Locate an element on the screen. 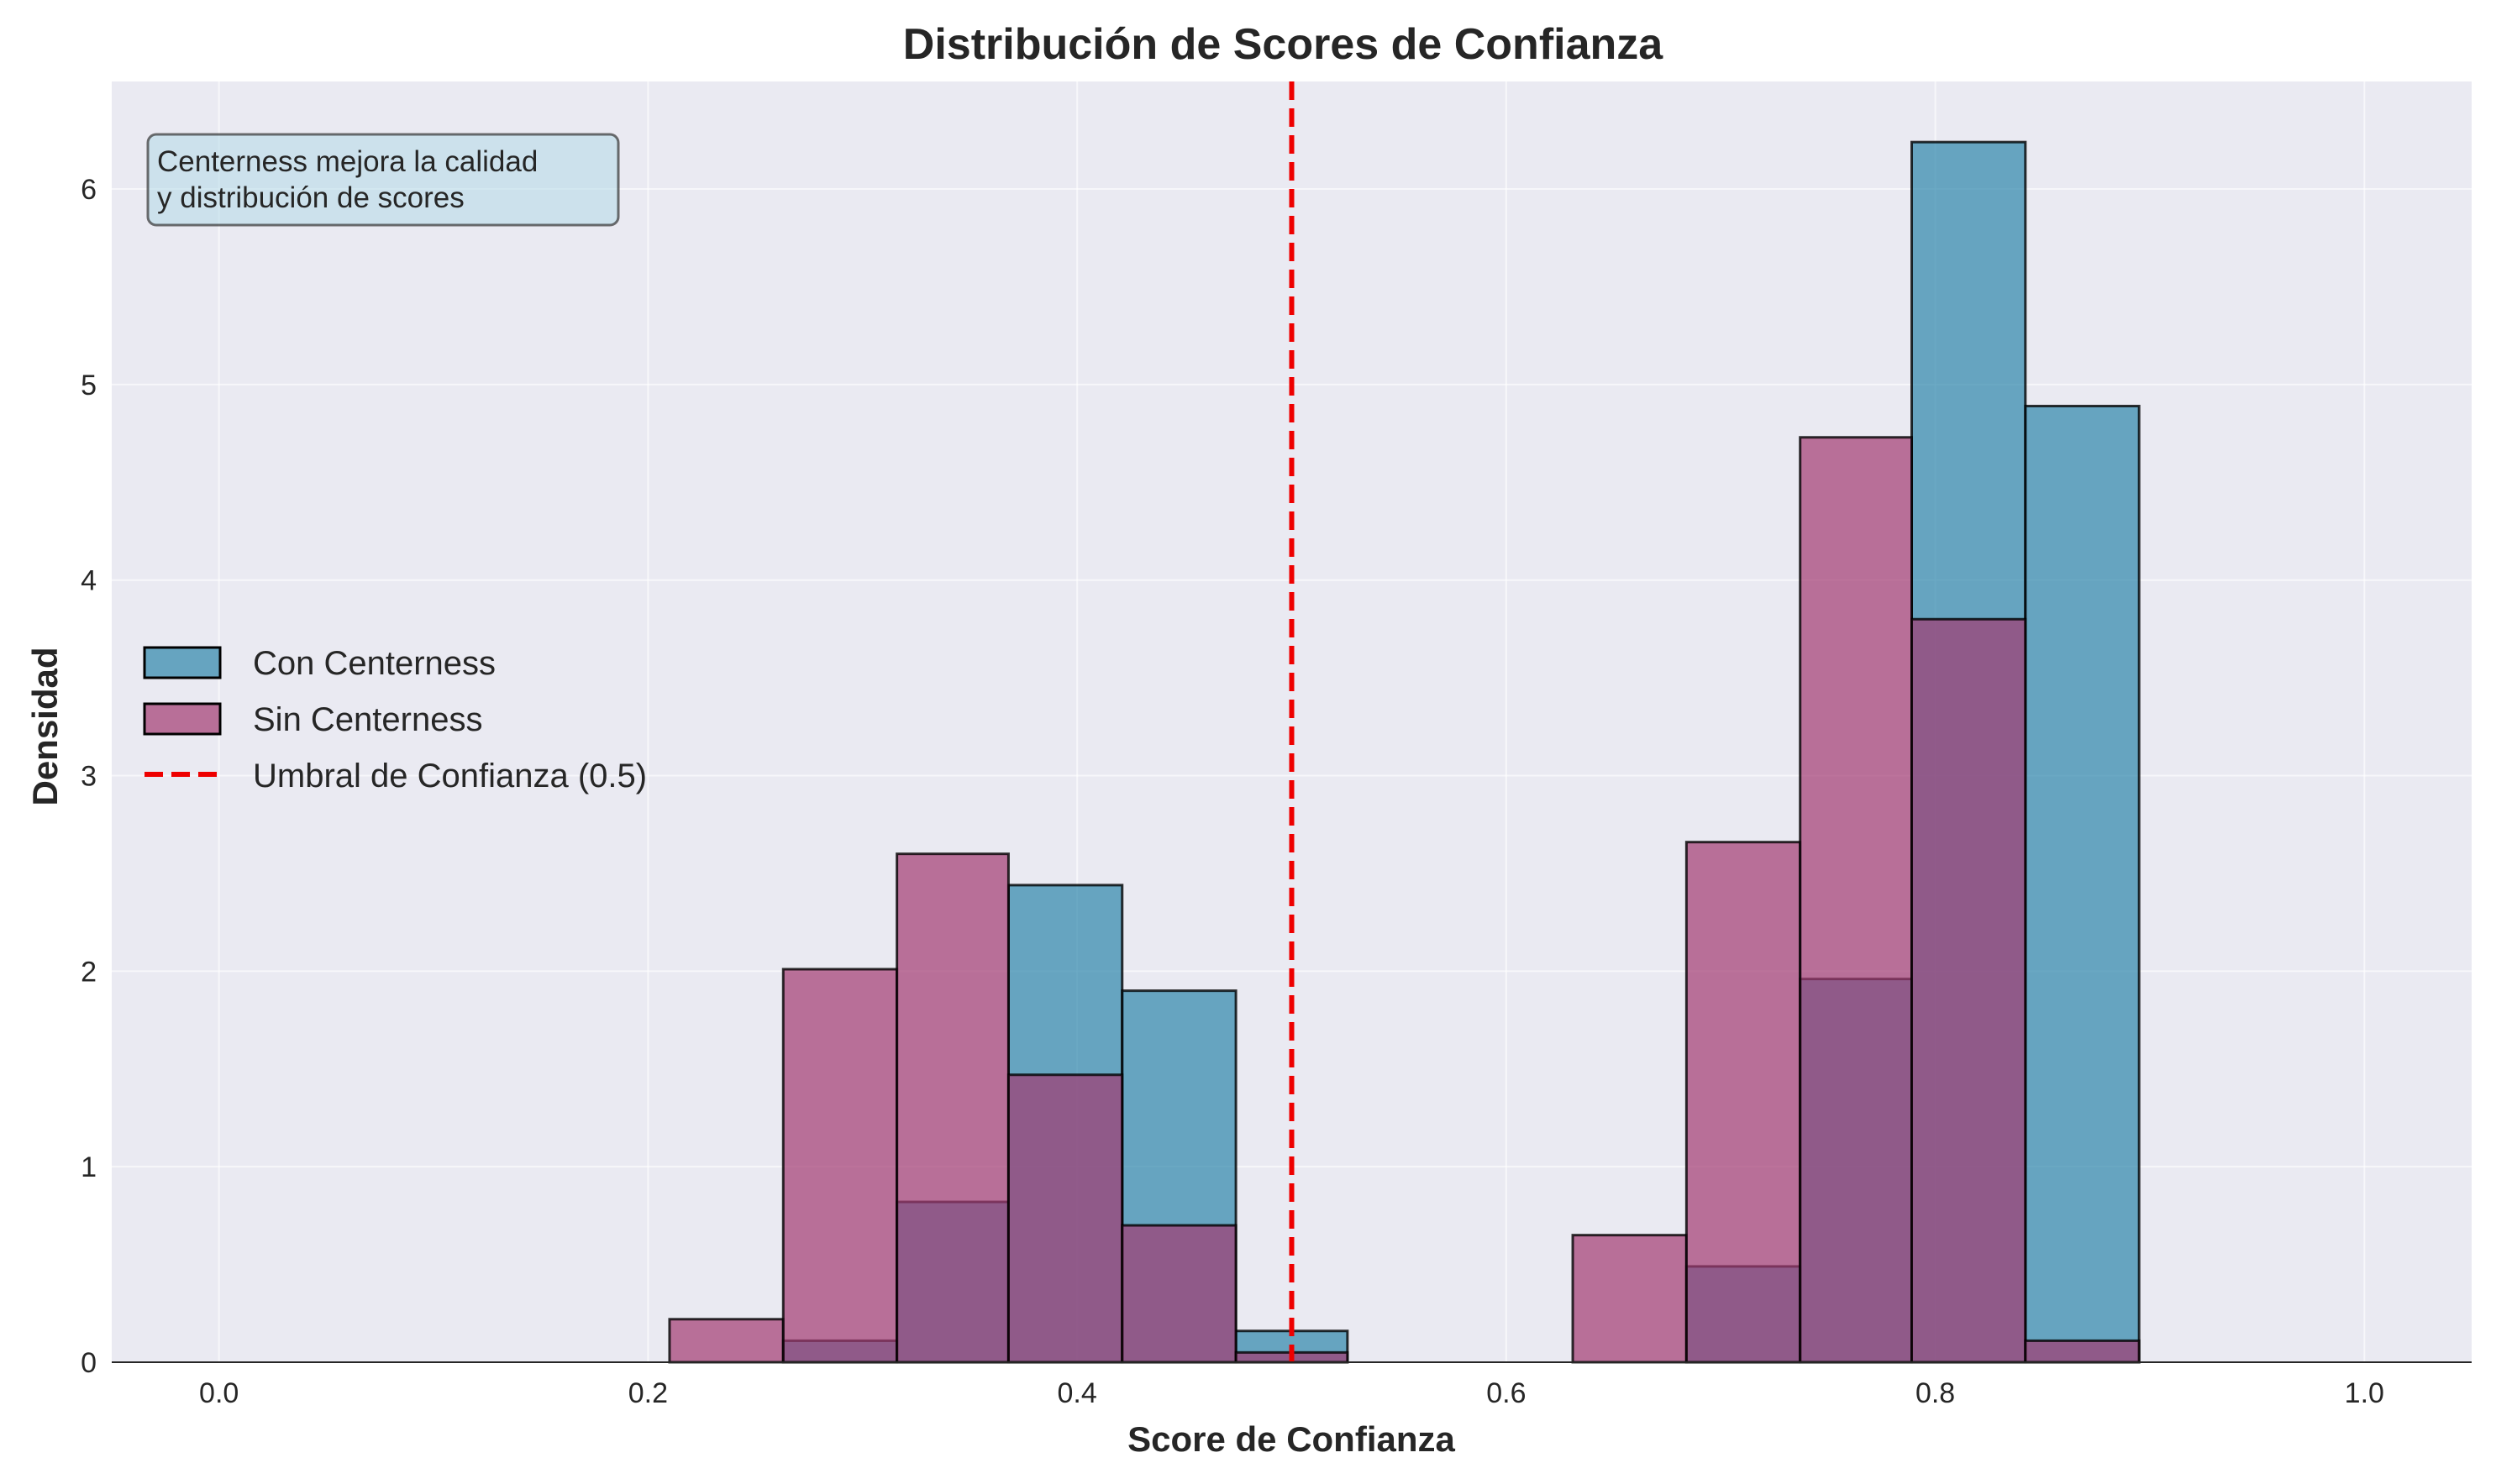  x-tick-label: 1.0 is located at coordinates (2364, 1393).